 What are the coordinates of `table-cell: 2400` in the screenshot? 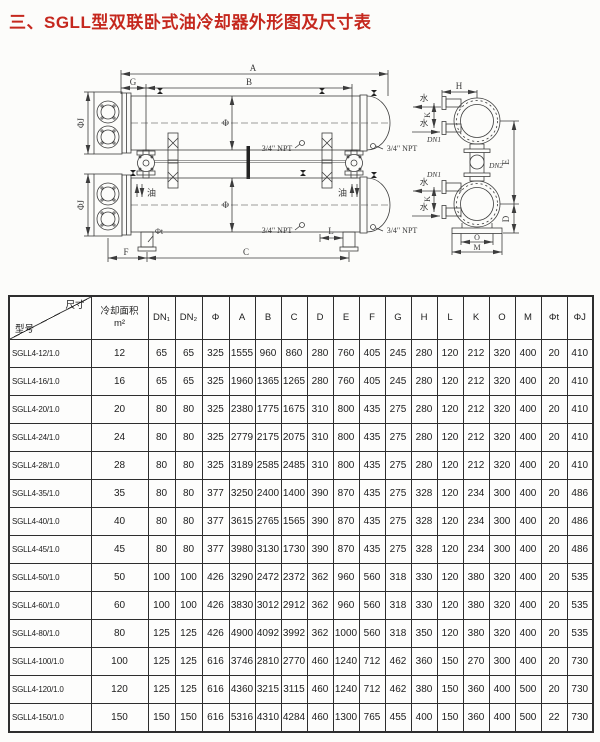 It's located at (268, 493).